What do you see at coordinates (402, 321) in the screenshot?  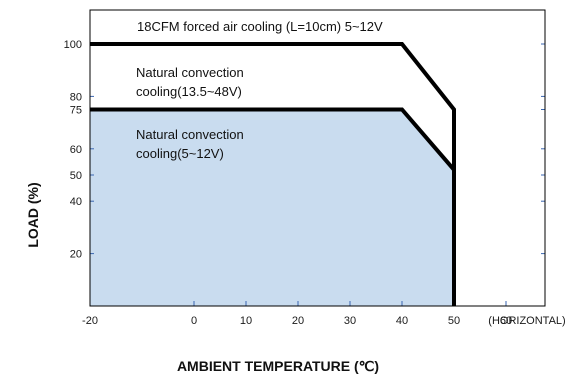 I see `x-tick-label: 40` at bounding box center [402, 321].